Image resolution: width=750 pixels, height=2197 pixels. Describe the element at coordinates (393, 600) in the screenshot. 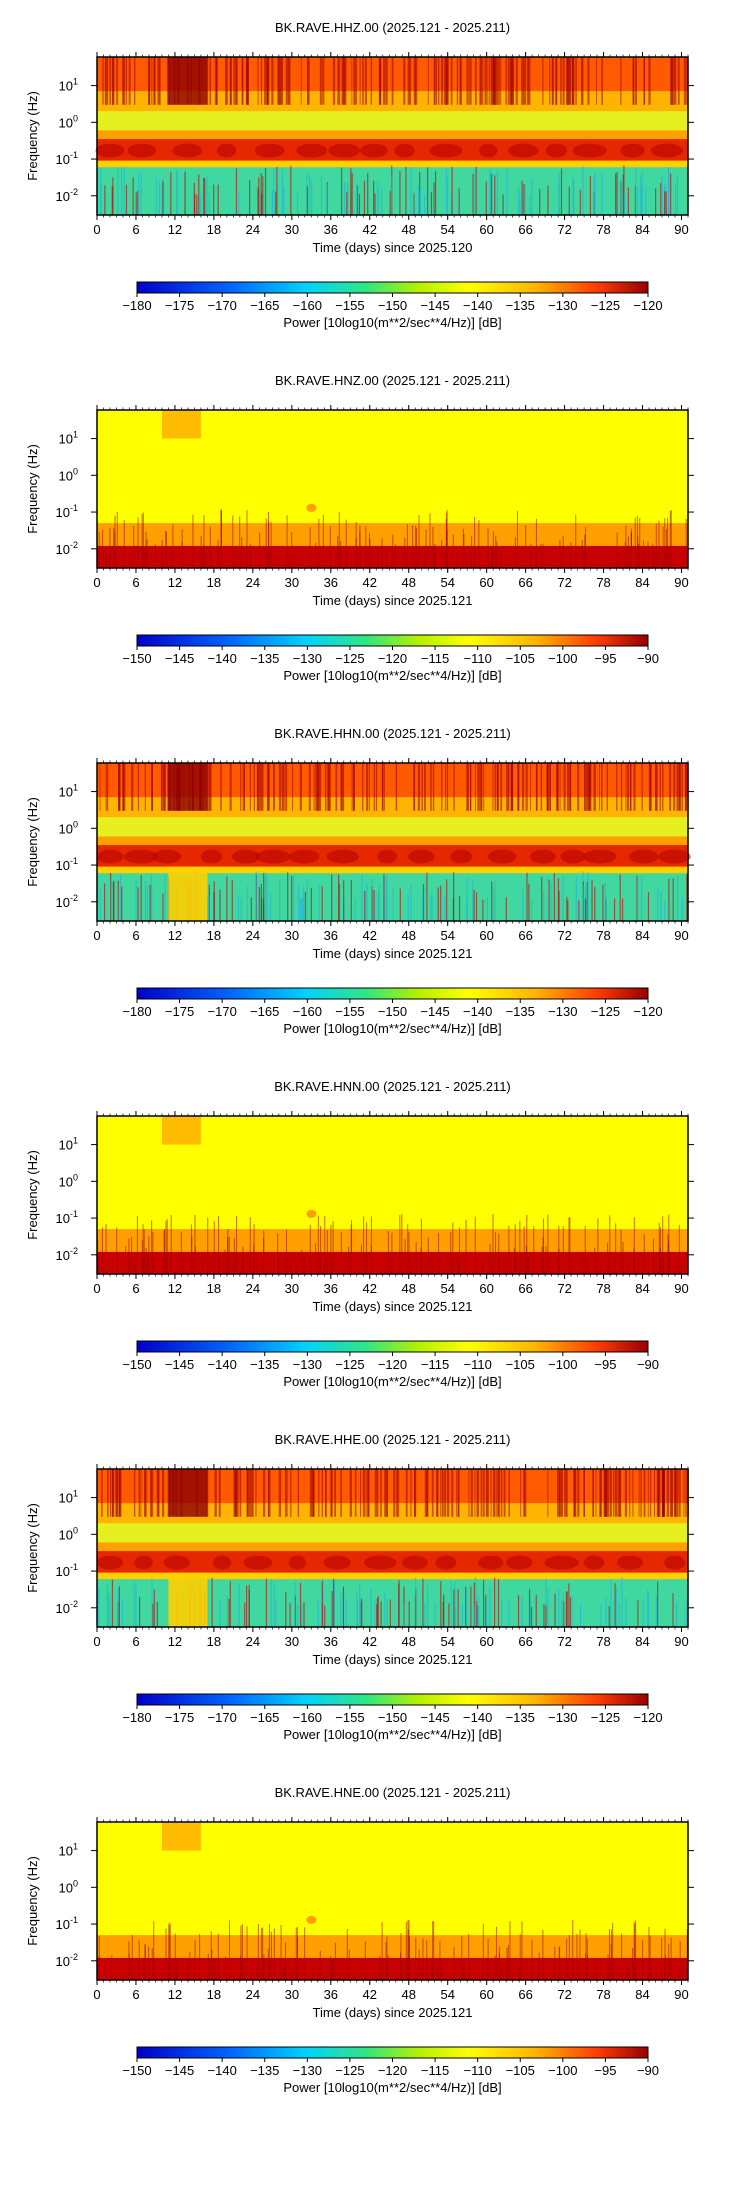

I see `x-axis-label: Time (days) since 2025.121` at that location.